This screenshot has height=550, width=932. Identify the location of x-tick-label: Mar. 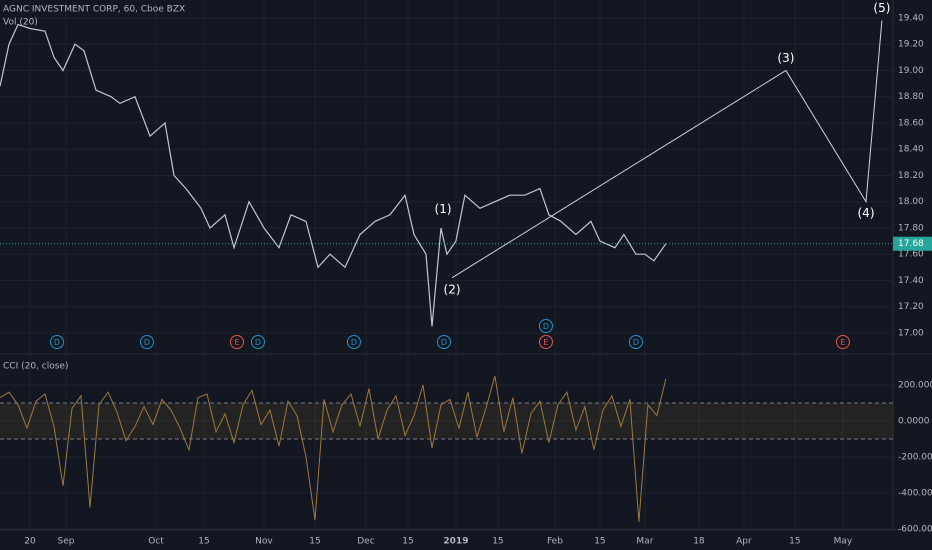
(644, 542).